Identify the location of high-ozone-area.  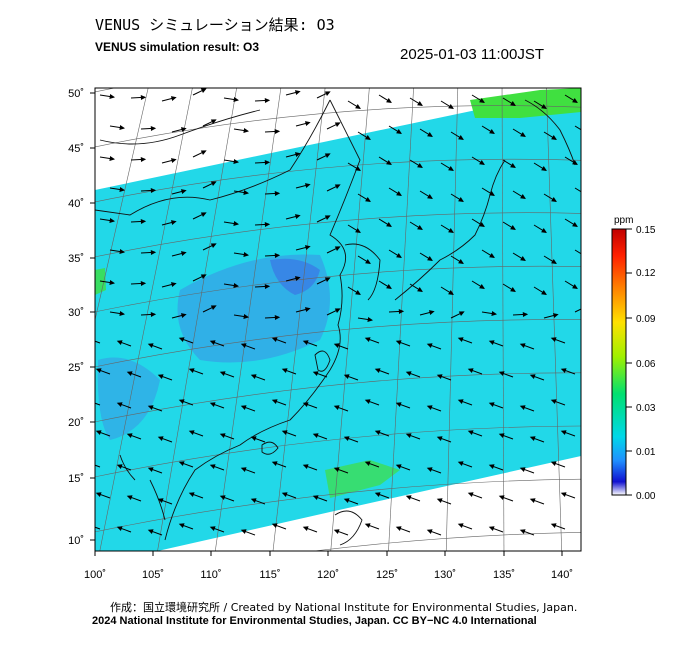
(525, 103).